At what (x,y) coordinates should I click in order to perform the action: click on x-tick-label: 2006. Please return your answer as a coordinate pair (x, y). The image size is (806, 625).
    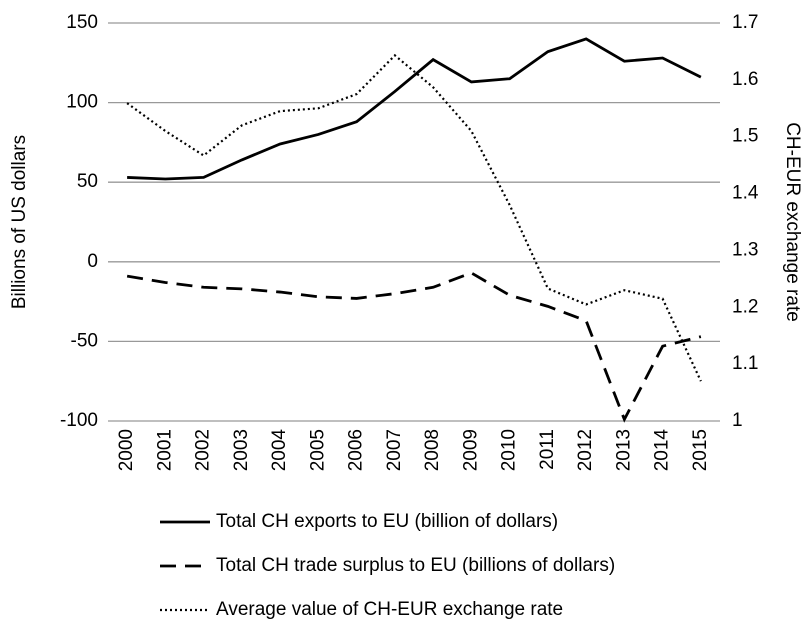
    Looking at the image, I should click on (356, 450).